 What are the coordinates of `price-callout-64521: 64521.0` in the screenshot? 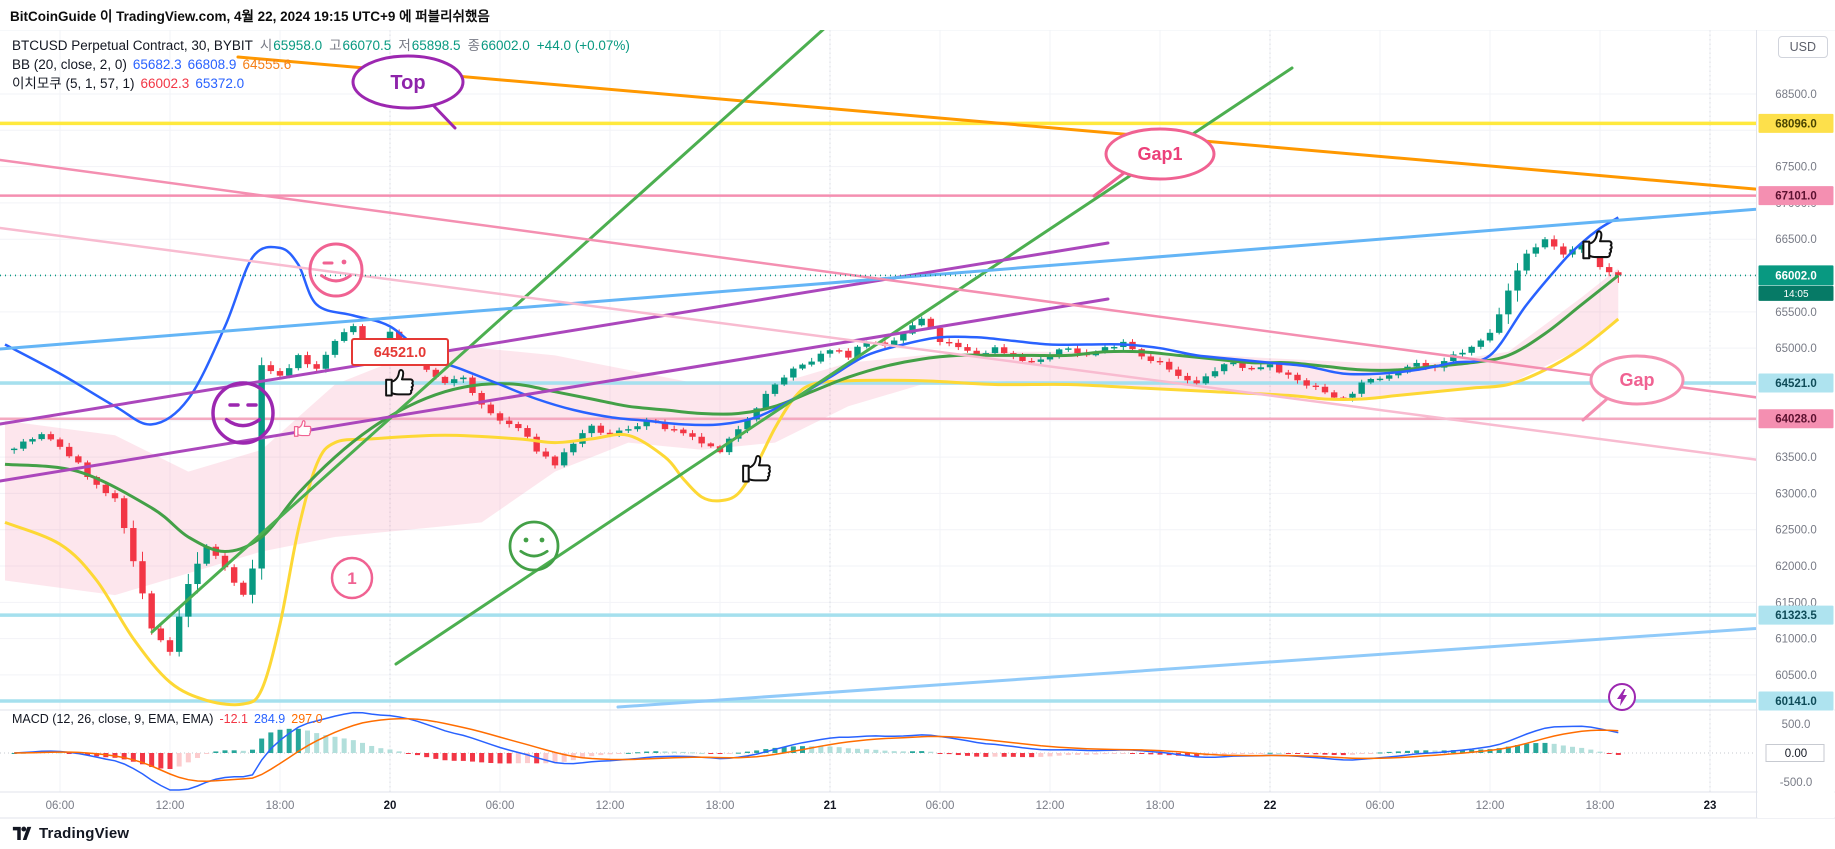 It's located at (400, 352).